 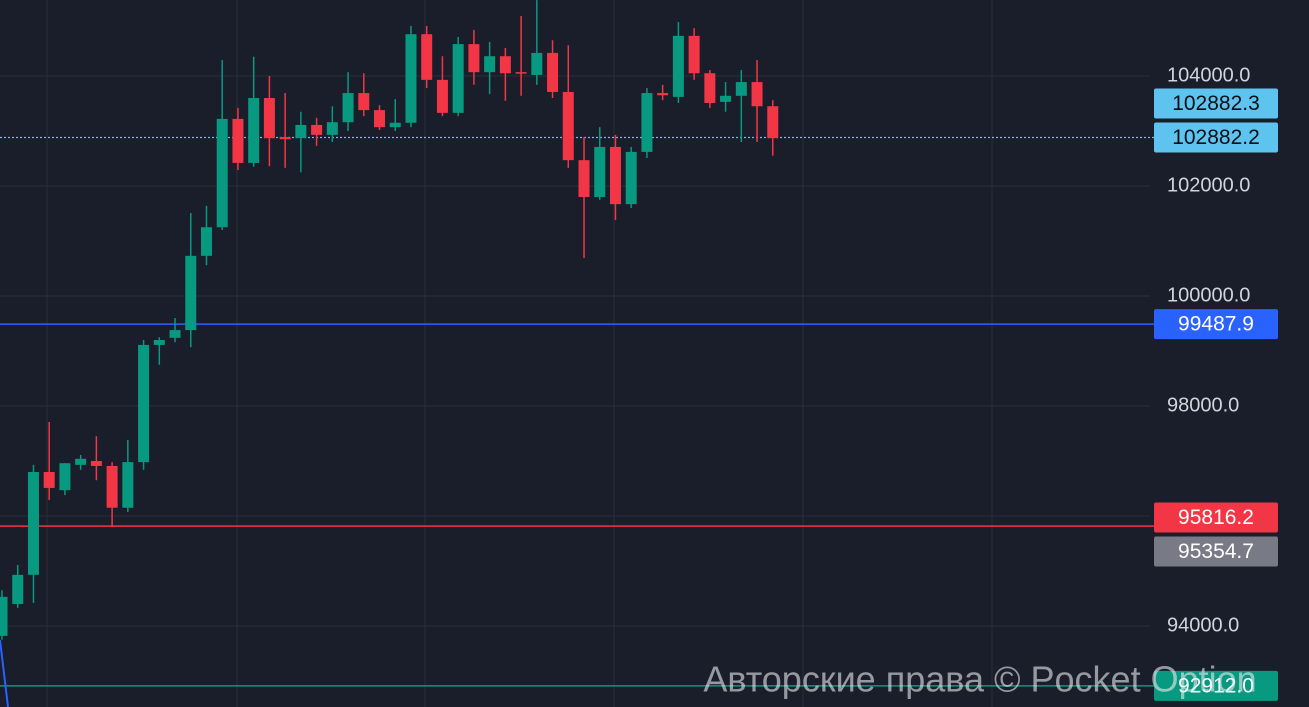 I want to click on y-tick-label: 102000.0, so click(x=1208, y=185).